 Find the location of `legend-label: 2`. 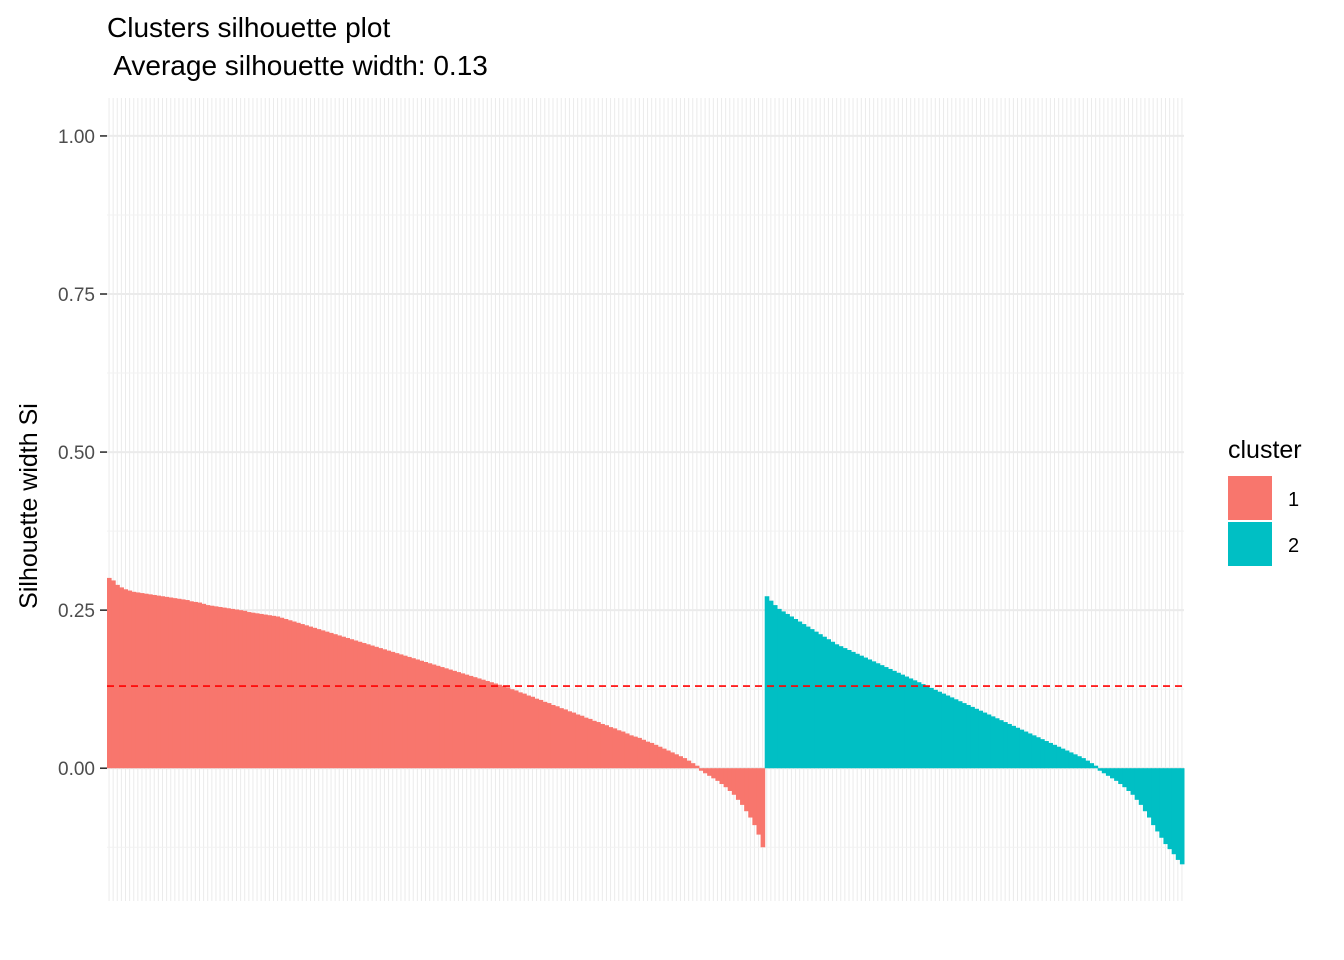

legend-label: 2 is located at coordinates (1293, 546).